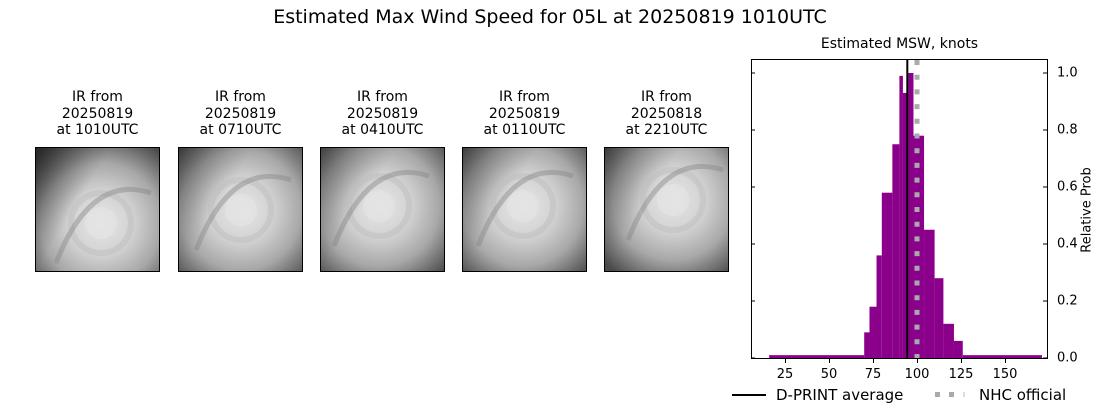 This screenshot has height=409, width=1100. What do you see at coordinates (785, 374) in the screenshot?
I see `x-tick-label: 25` at bounding box center [785, 374].